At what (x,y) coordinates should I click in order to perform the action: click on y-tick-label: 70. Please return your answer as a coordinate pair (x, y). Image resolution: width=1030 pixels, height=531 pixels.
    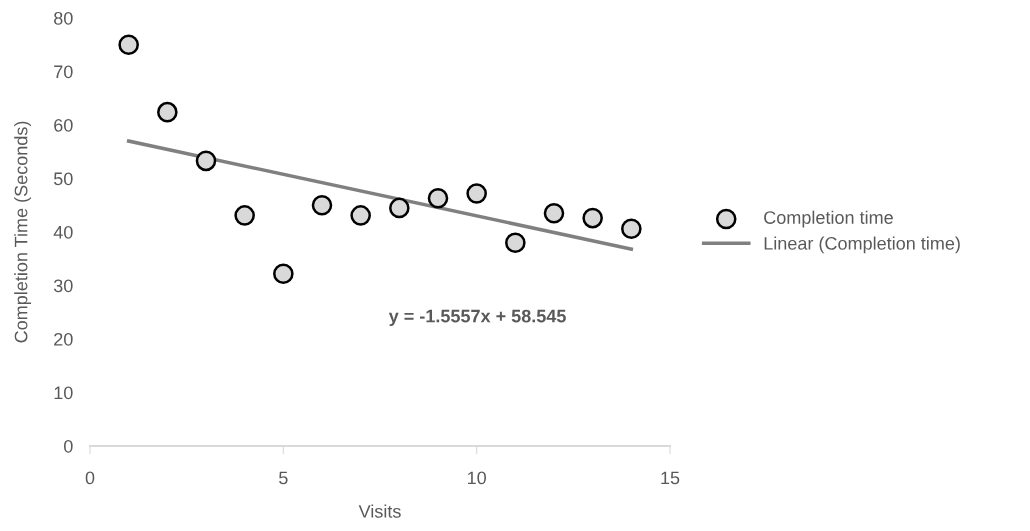
    Looking at the image, I should click on (63, 72).